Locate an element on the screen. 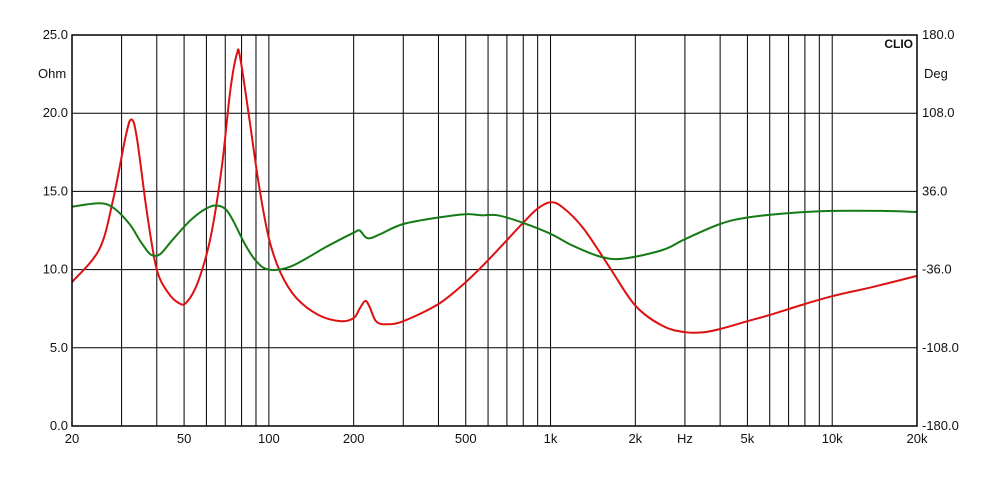 This screenshot has height=496, width=992. left-tick-label: 15.0 is located at coordinates (55, 190).